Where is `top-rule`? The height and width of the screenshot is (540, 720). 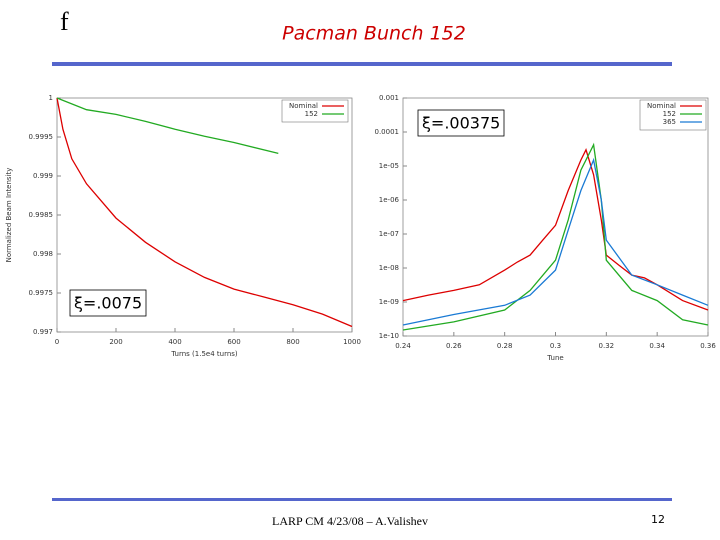 top-rule is located at coordinates (362, 64).